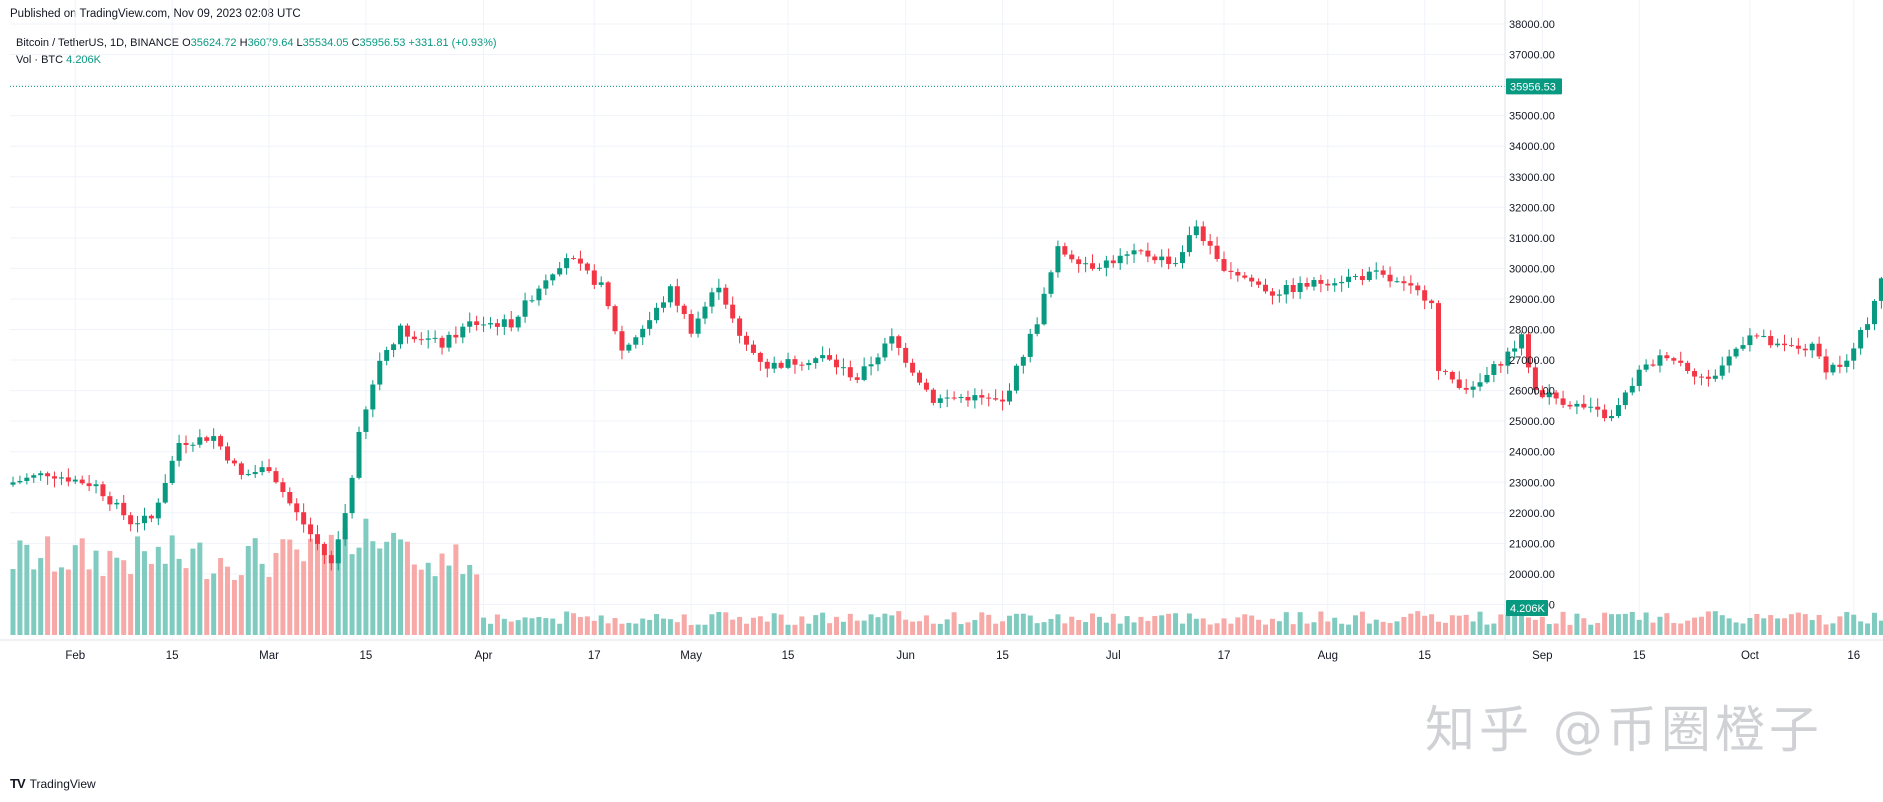 The width and height of the screenshot is (1883, 802). What do you see at coordinates (269, 656) in the screenshot?
I see `time-tick-label: Mar` at bounding box center [269, 656].